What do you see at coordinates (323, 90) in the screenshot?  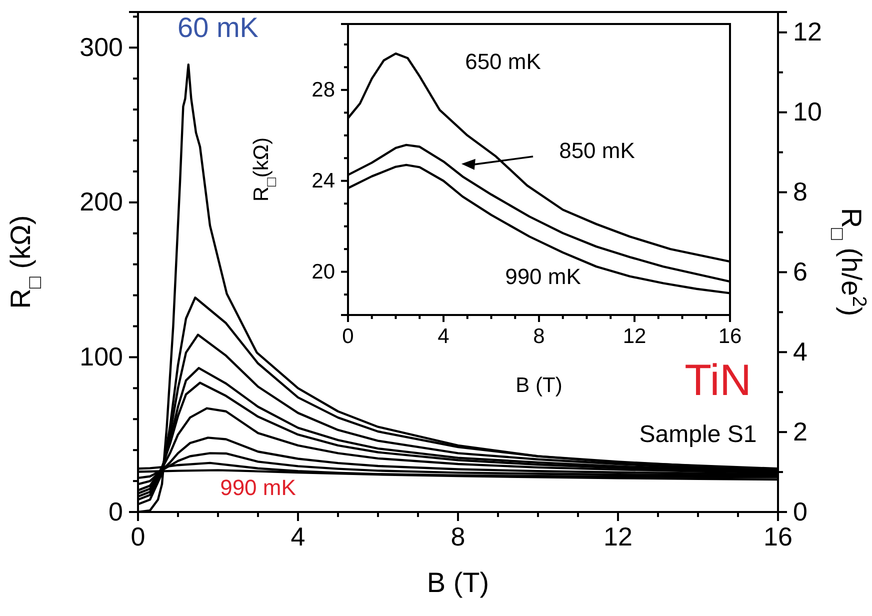 I see `y-tick-label: 28` at bounding box center [323, 90].